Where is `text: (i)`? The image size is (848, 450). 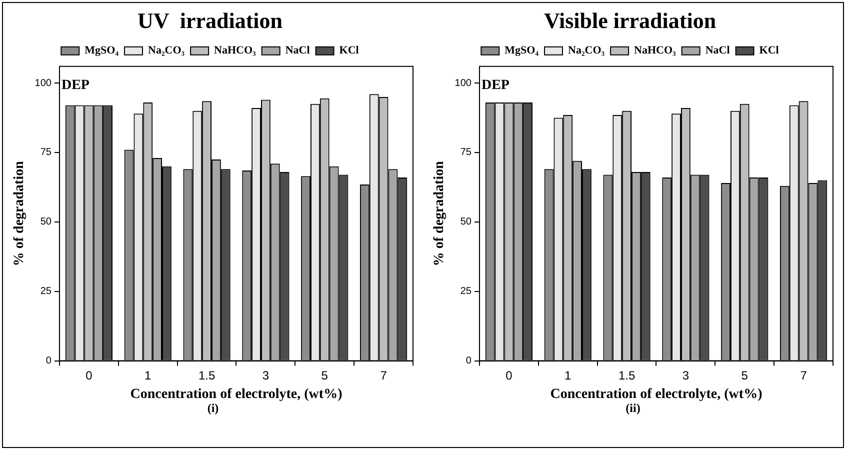 text: (i) is located at coordinates (213, 408).